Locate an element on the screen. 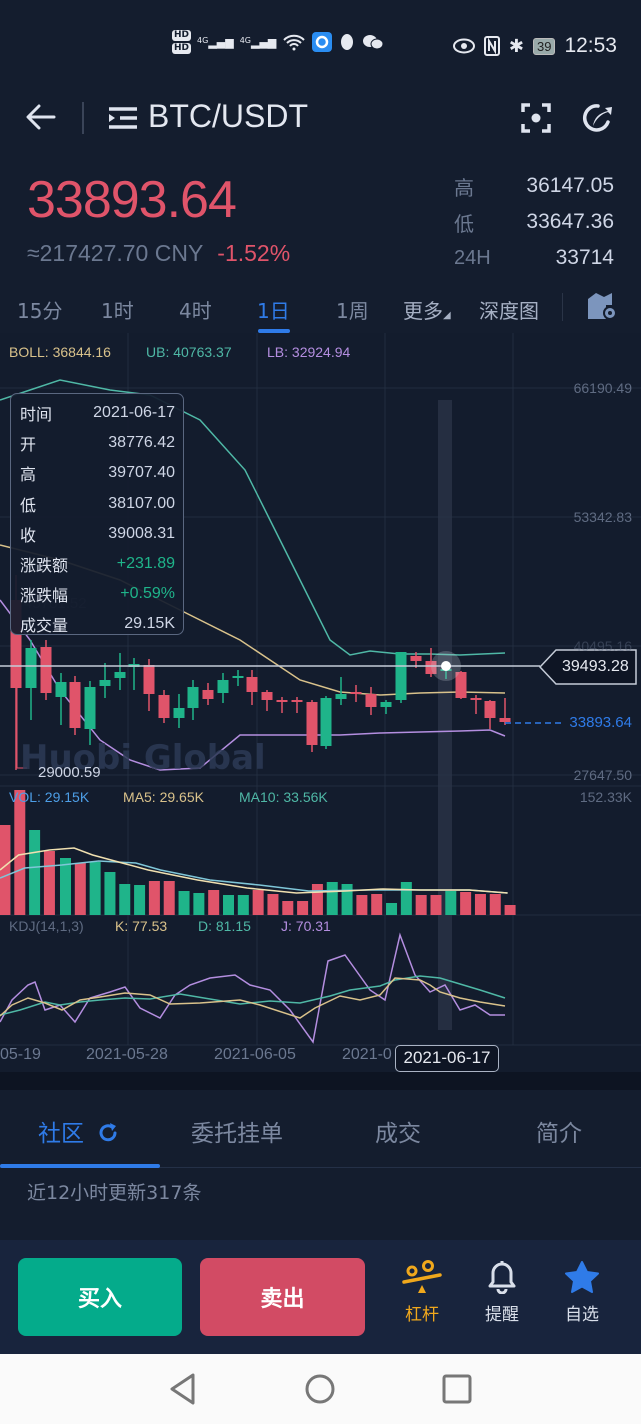 This screenshot has height=1424, width=641. selected-date-tag: 2021-06-17 is located at coordinates (447, 1058).